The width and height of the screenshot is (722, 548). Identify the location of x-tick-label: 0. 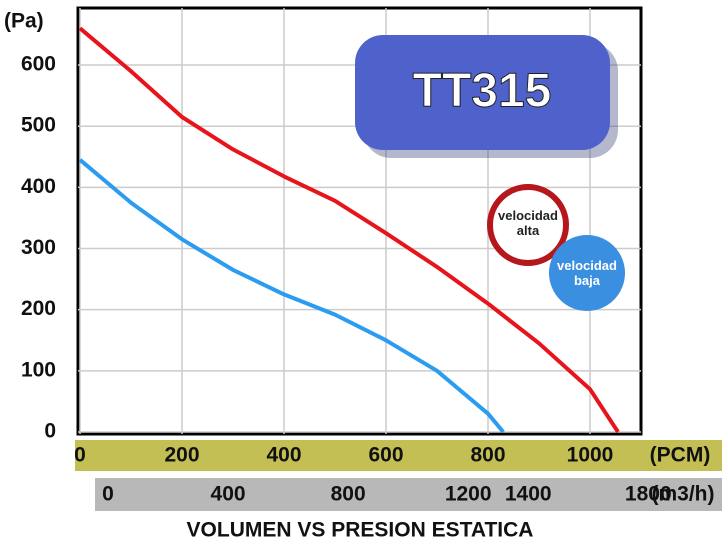
(80, 455).